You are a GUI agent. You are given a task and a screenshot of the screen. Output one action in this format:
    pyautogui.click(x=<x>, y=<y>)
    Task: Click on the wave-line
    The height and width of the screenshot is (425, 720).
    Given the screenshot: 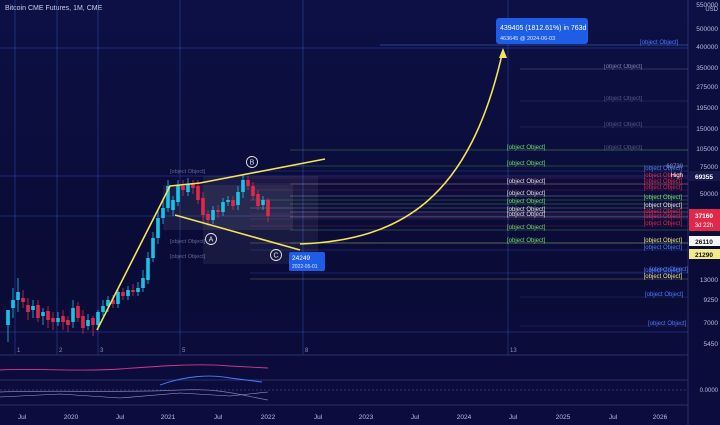 What is the action you would take?
    pyautogui.click(x=148, y=256)
    